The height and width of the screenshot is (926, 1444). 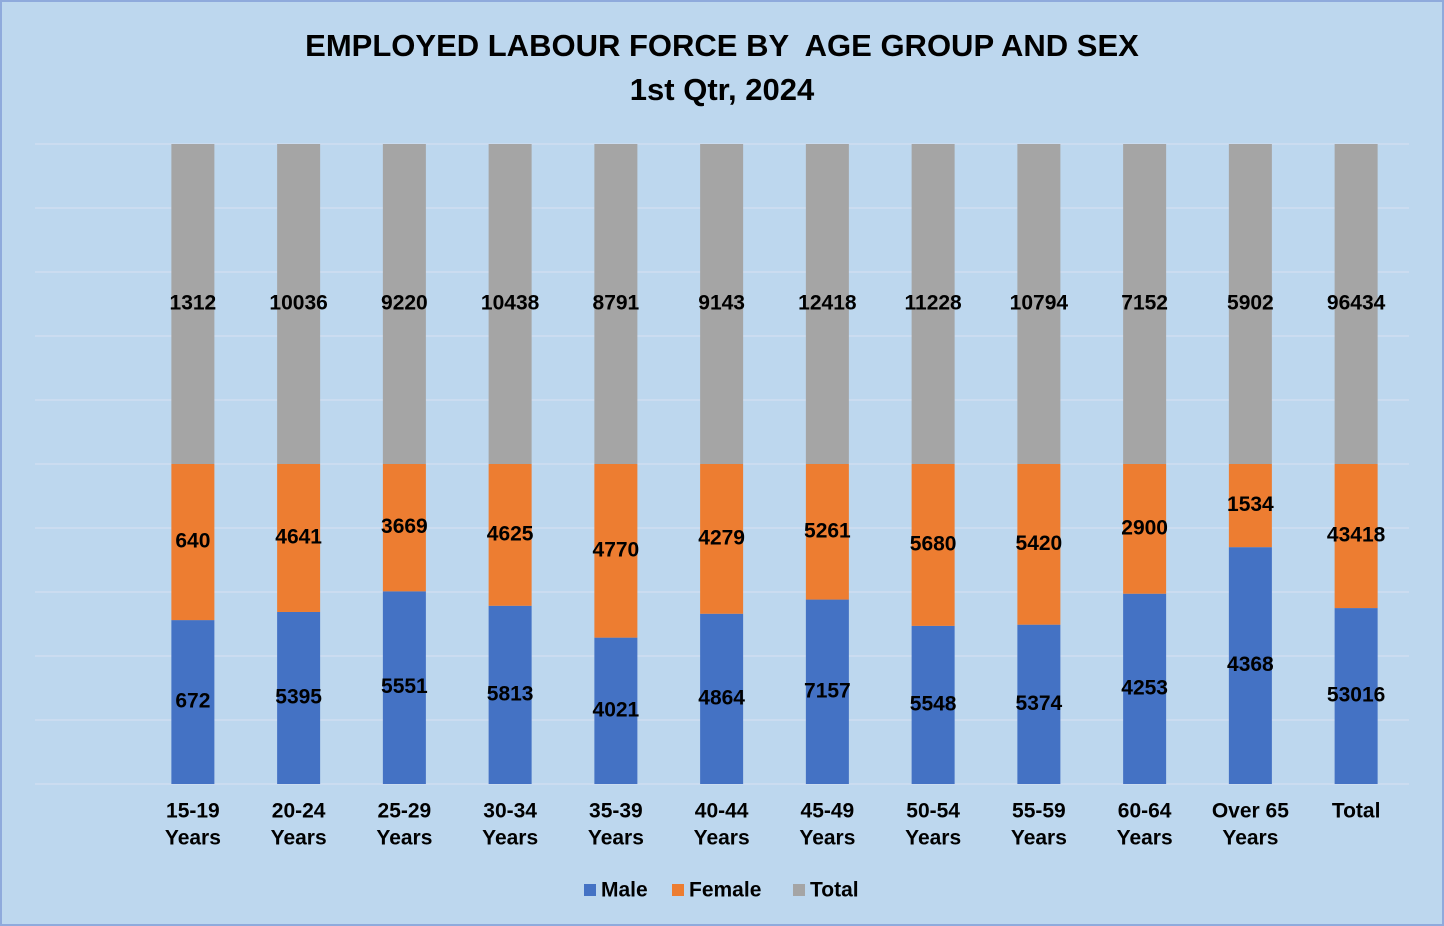 I want to click on data-label: 5395, so click(x=298, y=697).